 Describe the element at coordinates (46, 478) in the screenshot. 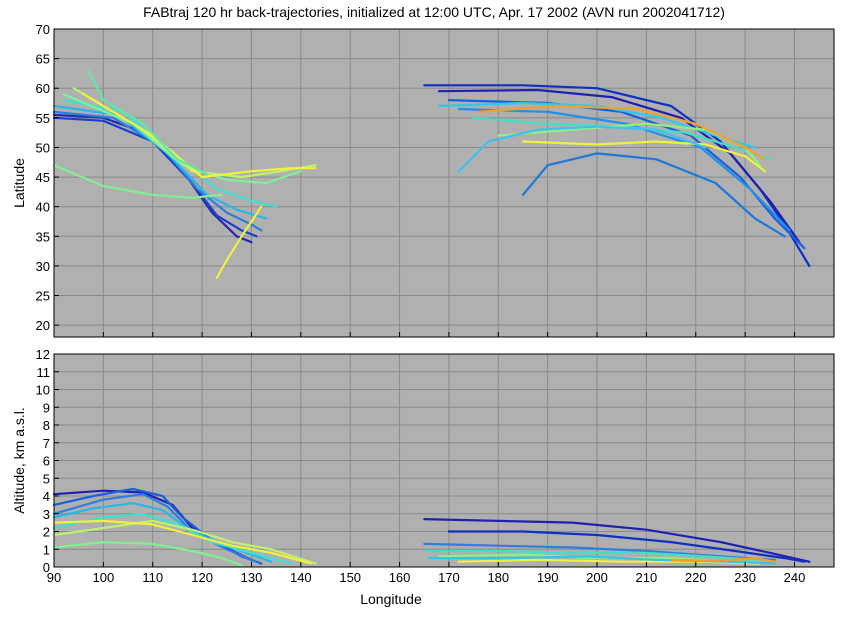

I see `altitude-ytick-label: 5` at that location.